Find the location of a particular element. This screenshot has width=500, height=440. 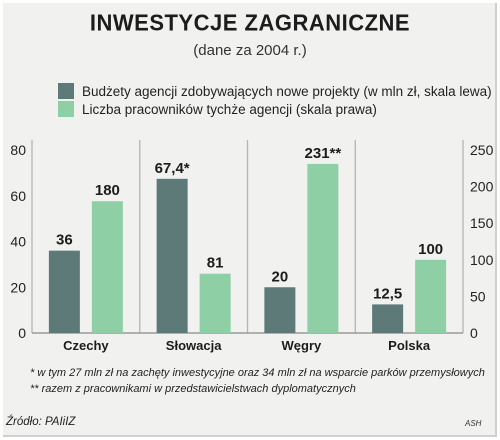

data-label-employees: 180 is located at coordinates (107, 190).